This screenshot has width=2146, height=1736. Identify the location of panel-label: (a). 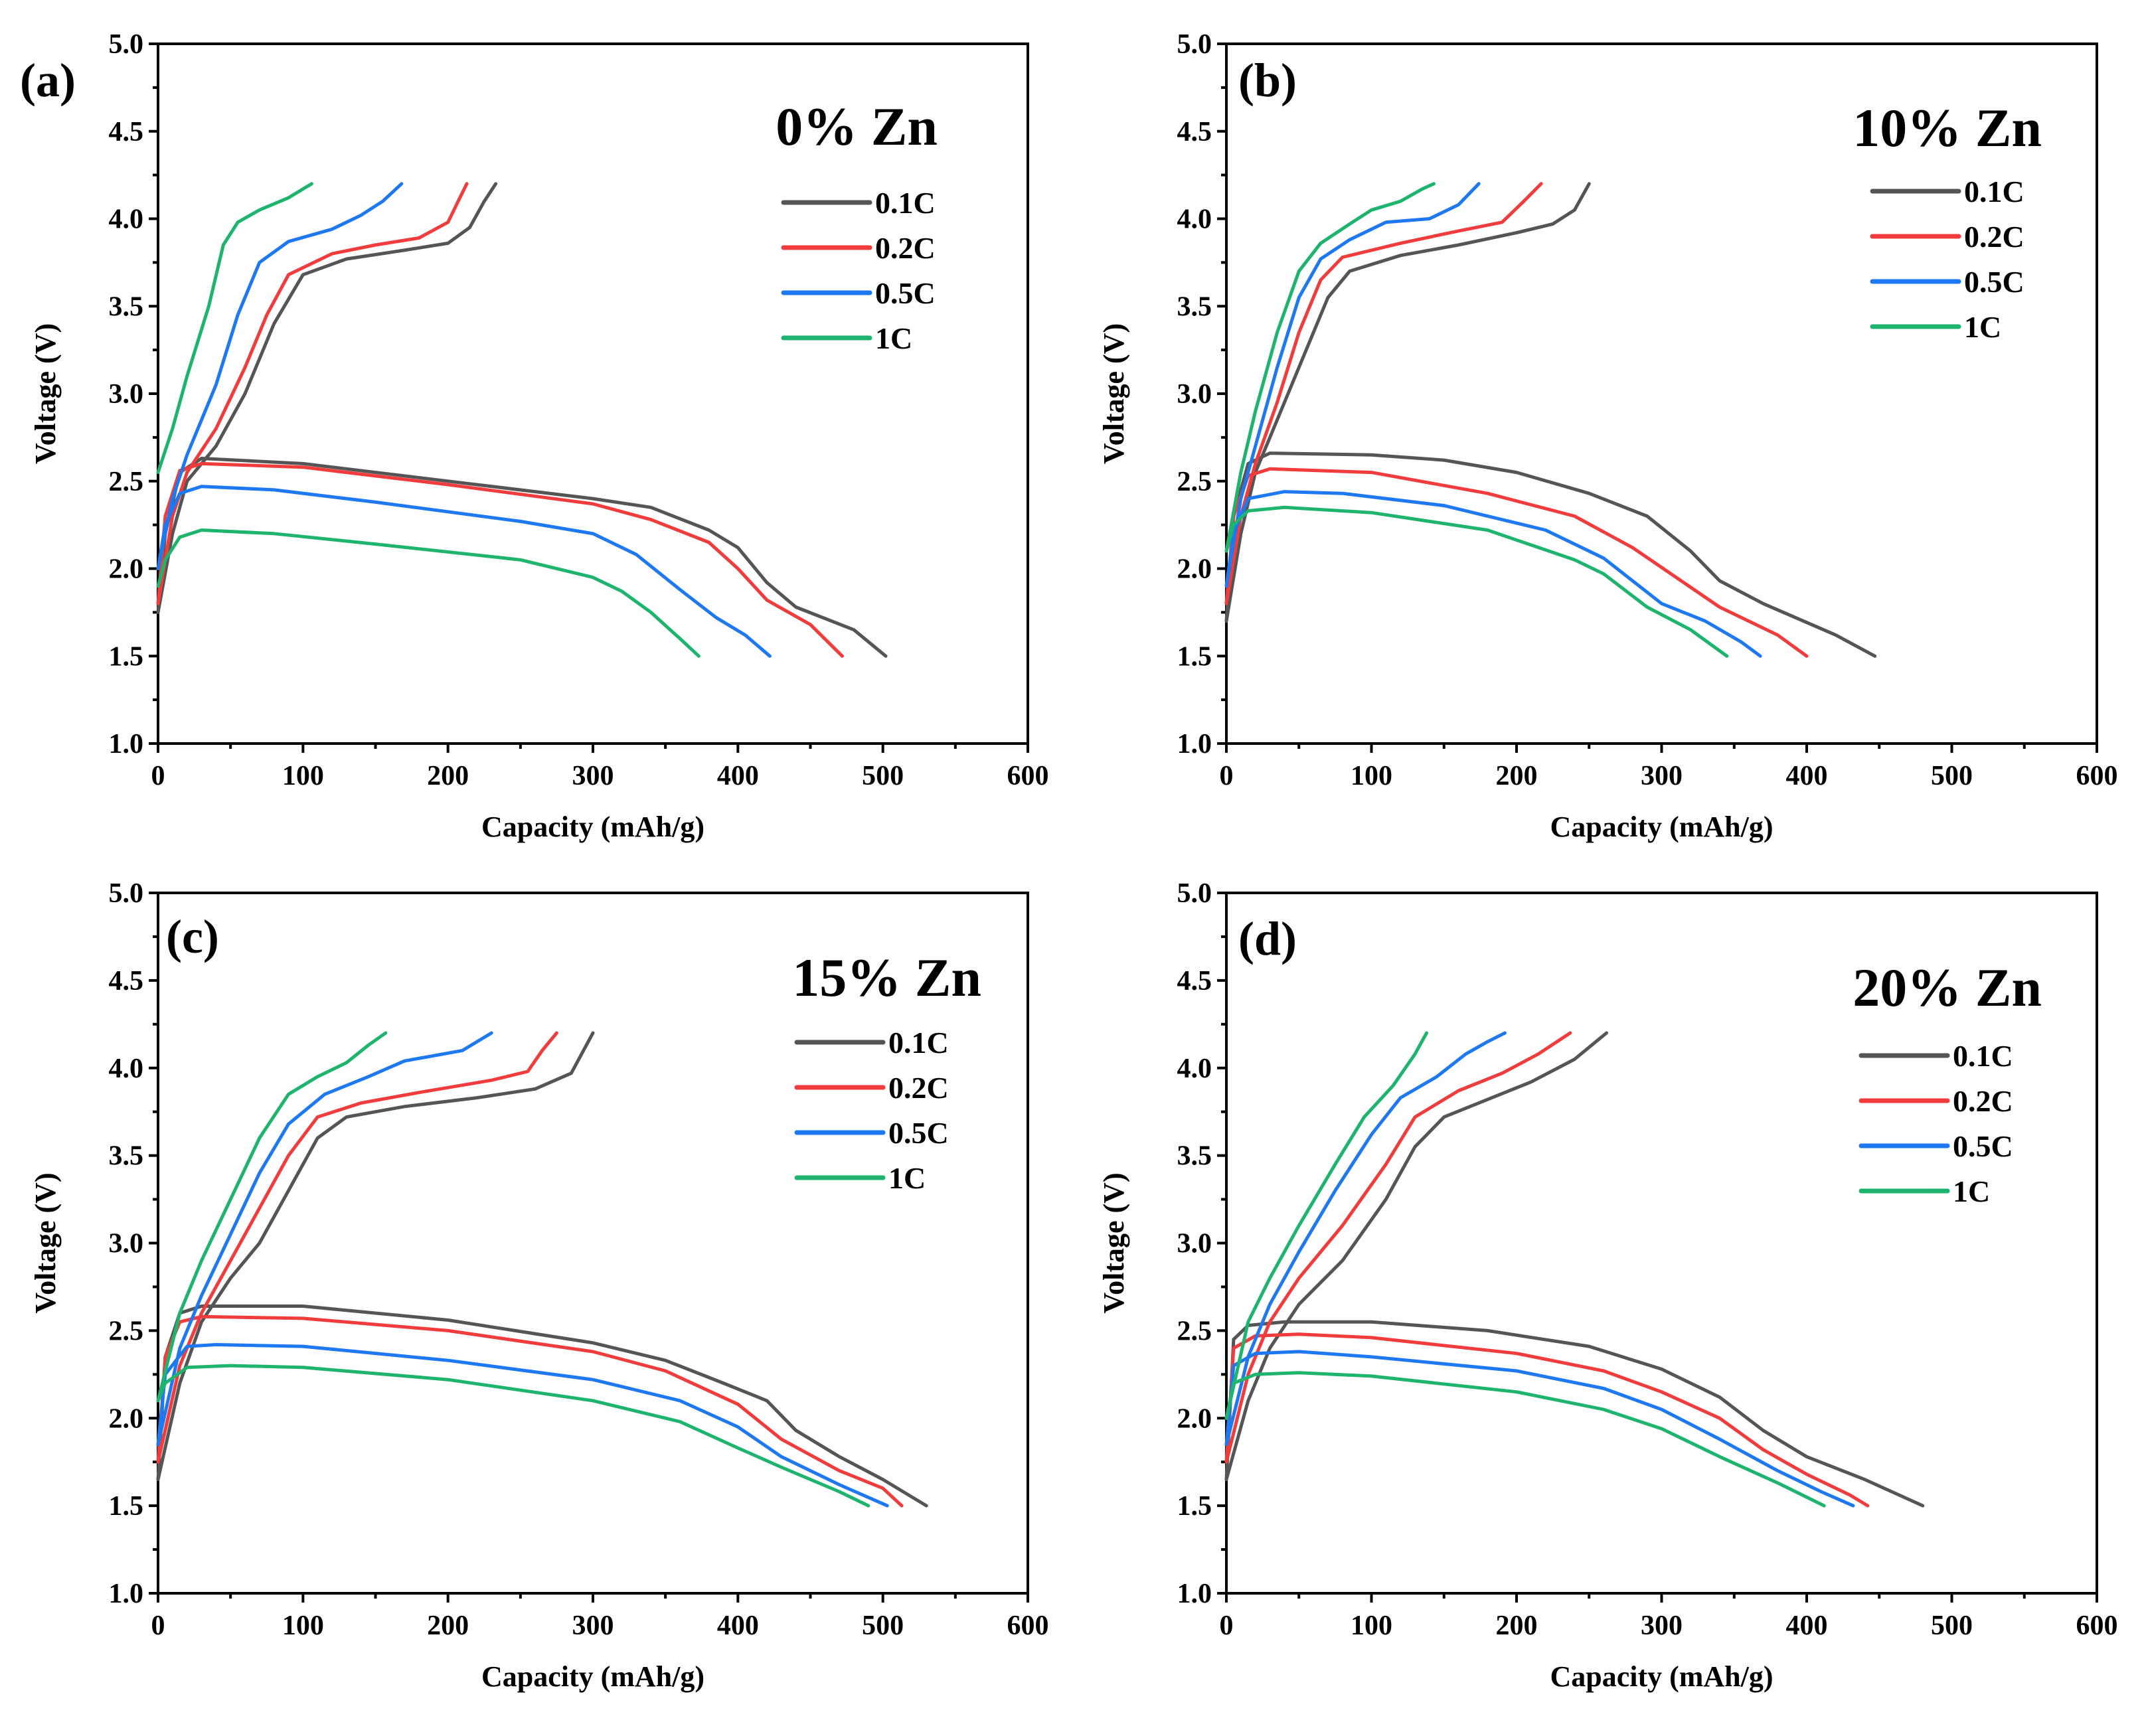
(48, 80).